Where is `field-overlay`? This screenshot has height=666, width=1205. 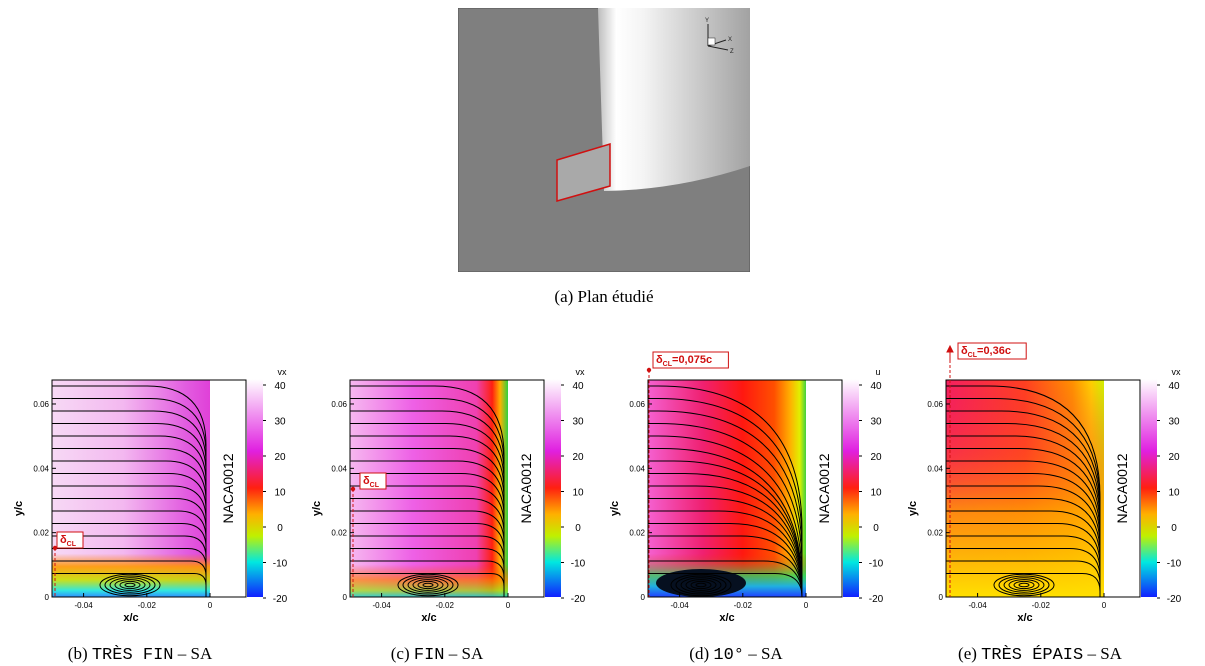 field-overlay is located at coordinates (131, 488).